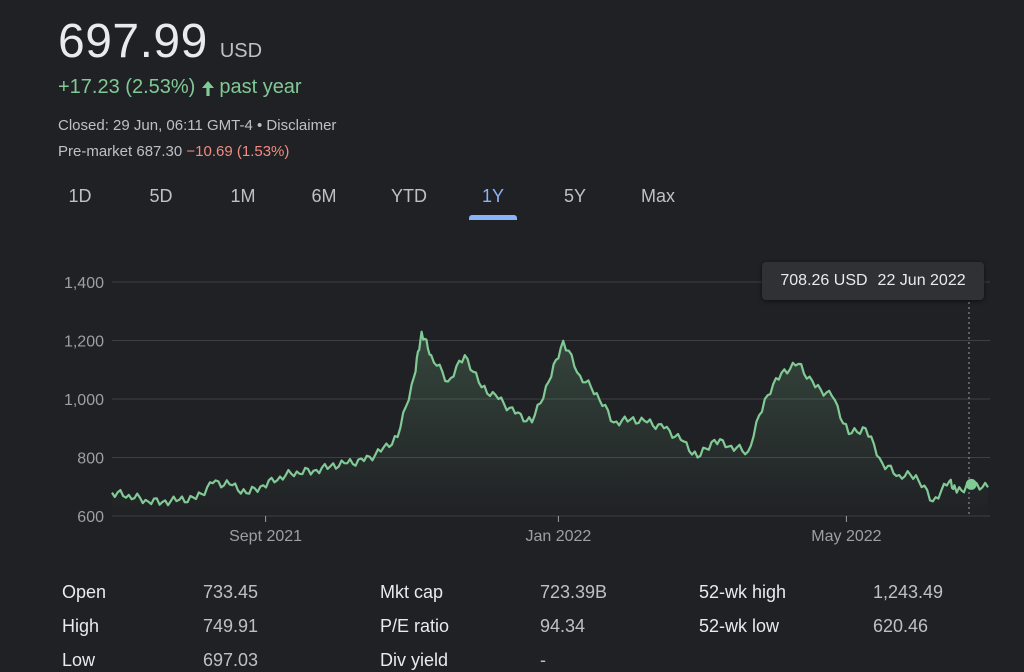 This screenshot has width=1024, height=672. Describe the element at coordinates (412, 592) in the screenshot. I see `stat-mktcap-label: Mkt cap` at that location.